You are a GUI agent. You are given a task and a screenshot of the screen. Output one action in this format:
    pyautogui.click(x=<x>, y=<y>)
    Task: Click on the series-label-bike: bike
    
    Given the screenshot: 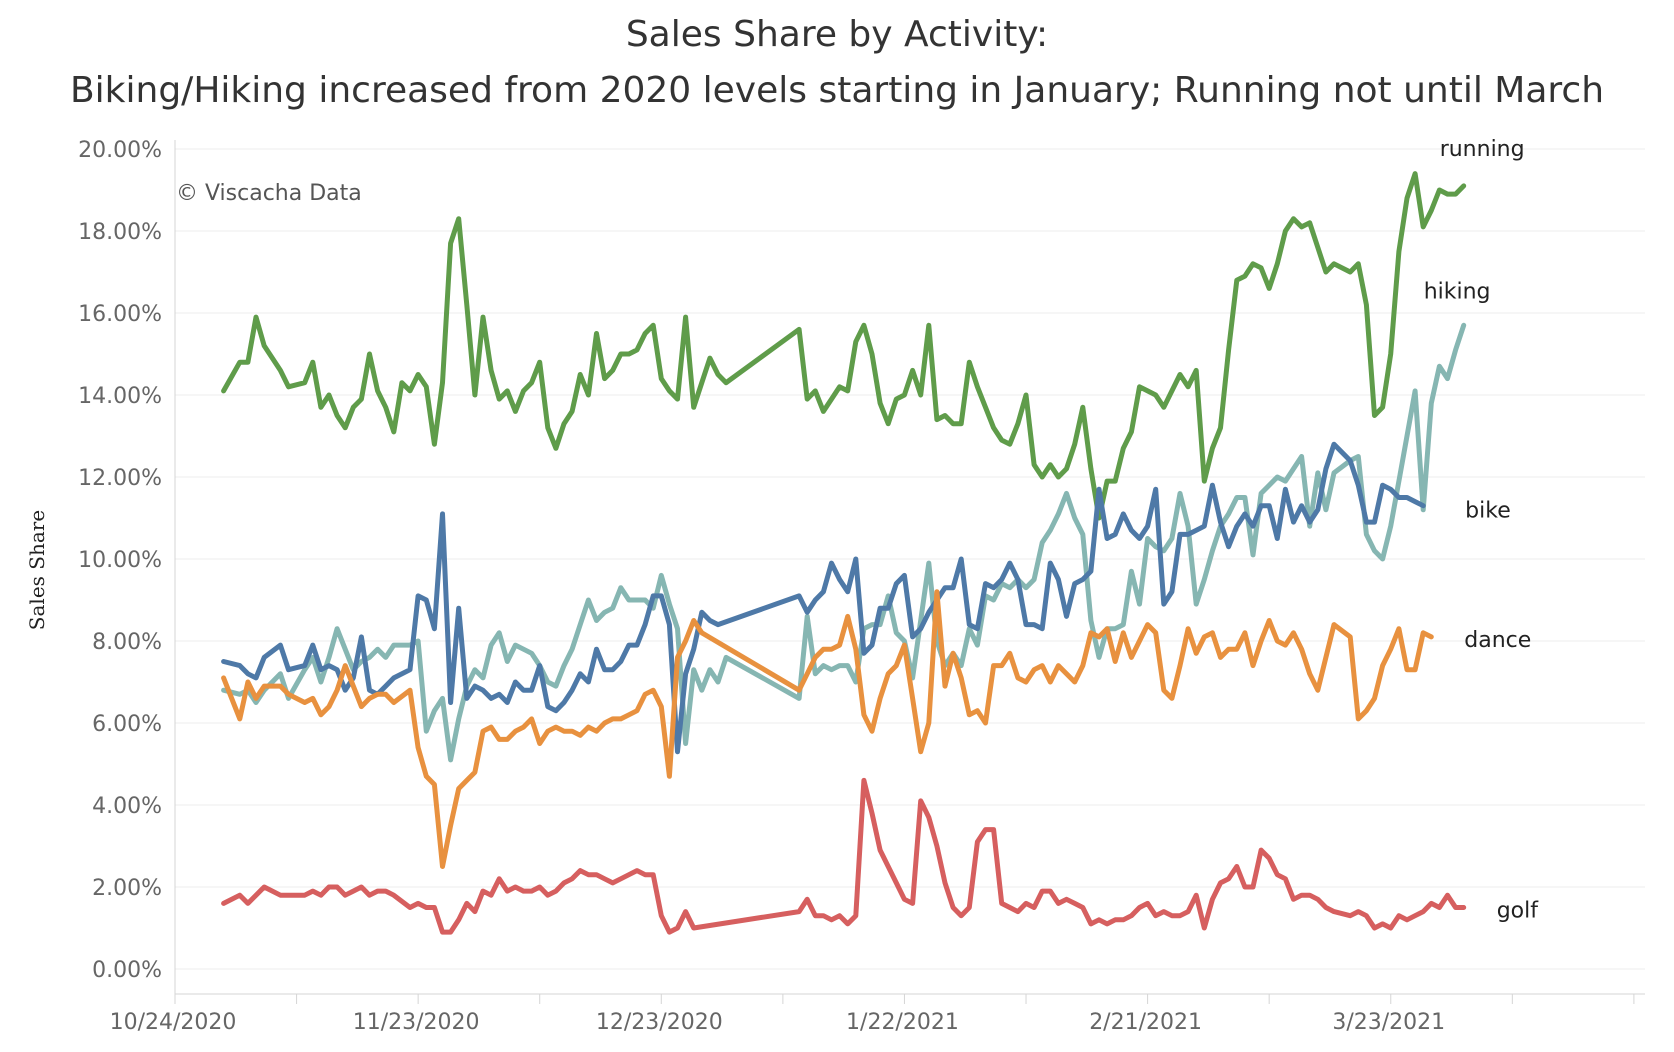 What is the action you would take?
    pyautogui.click(x=1488, y=511)
    